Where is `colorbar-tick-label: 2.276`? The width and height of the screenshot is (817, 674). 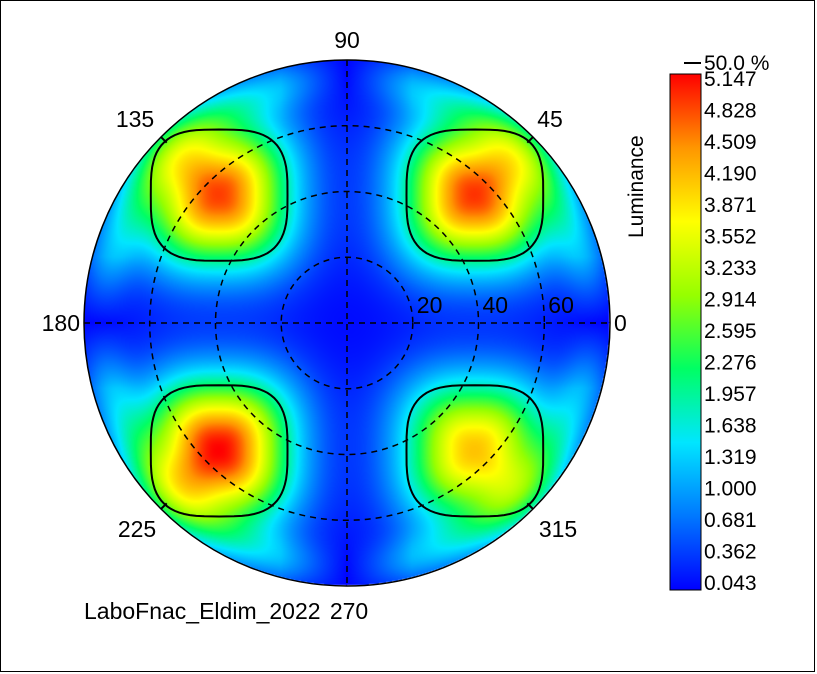 colorbar-tick-label: 2.276 is located at coordinates (730, 363).